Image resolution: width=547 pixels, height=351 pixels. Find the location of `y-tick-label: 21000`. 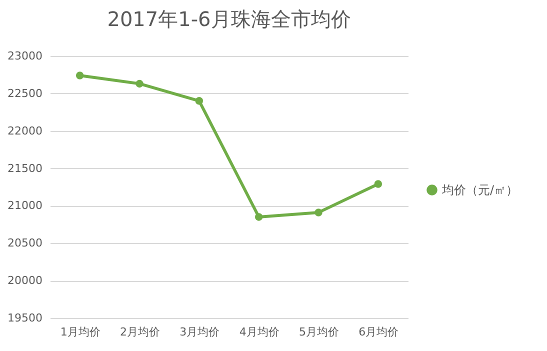

y-tick-label: 21000 is located at coordinates (25, 205).